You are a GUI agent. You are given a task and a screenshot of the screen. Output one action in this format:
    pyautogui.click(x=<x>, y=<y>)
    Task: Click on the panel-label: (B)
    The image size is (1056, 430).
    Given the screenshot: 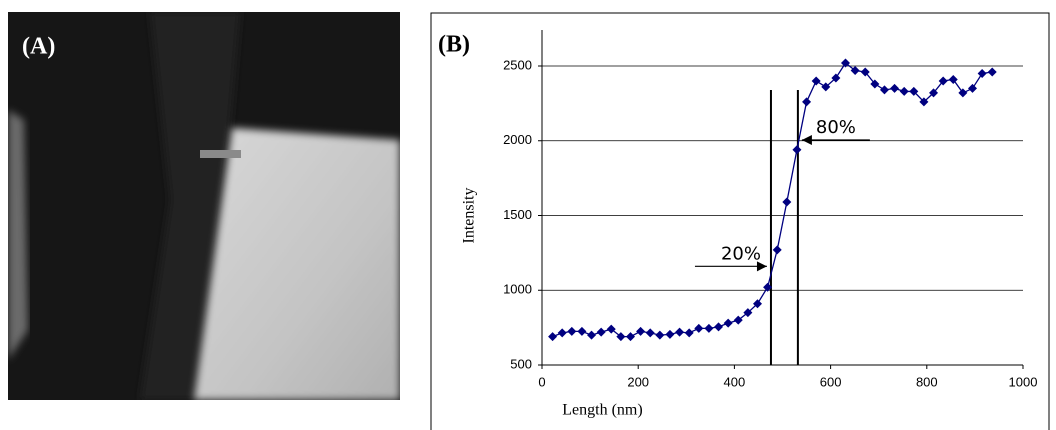 What is the action you would take?
    pyautogui.click(x=454, y=45)
    